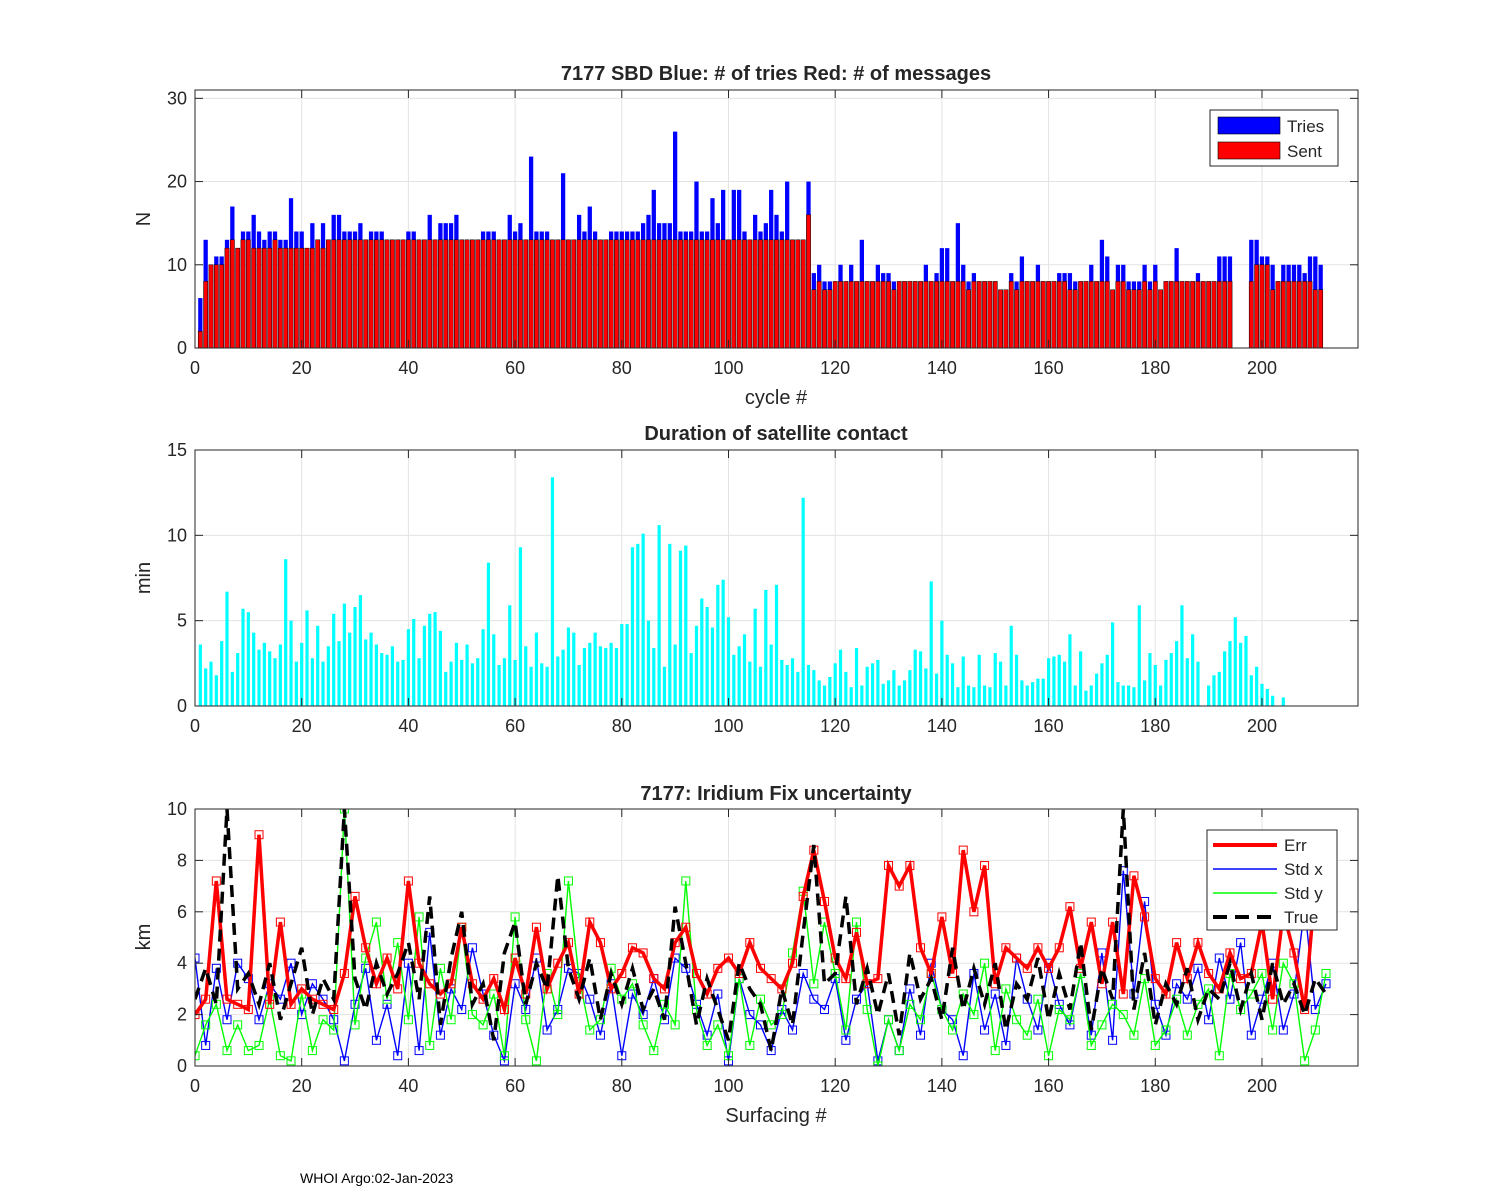 The image size is (1500, 1200). I want to click on bar-marks, so click(760, 240).